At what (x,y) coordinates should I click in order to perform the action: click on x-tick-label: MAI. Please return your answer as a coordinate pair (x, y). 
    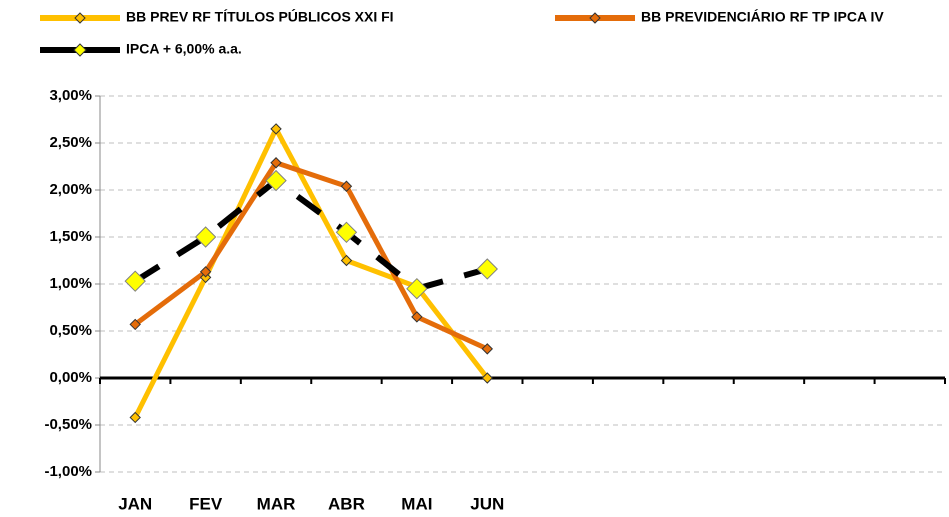
    Looking at the image, I should click on (416, 503).